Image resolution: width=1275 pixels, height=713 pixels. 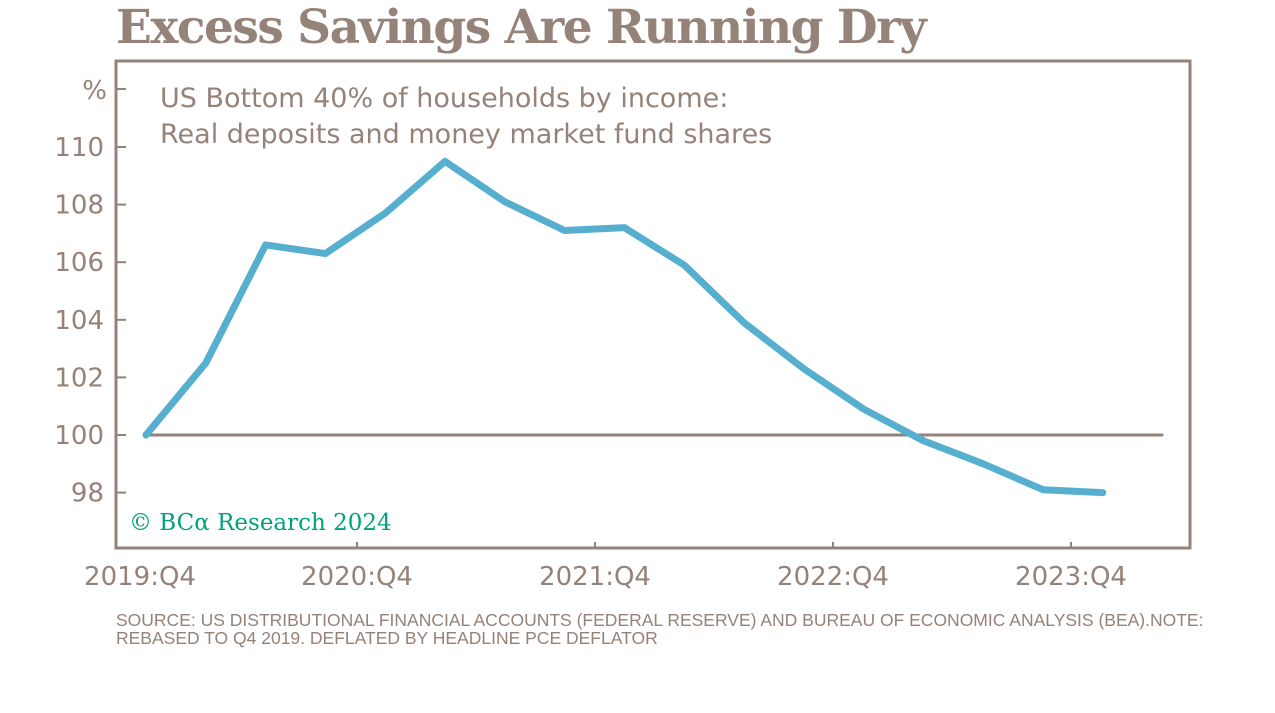 What do you see at coordinates (1071, 577) in the screenshot?
I see `x-tick-label: 2023:Q4` at bounding box center [1071, 577].